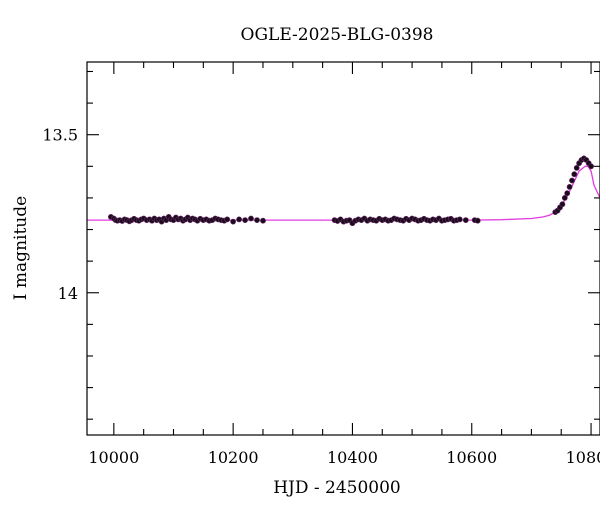  Describe the element at coordinates (113, 457) in the screenshot. I see `x-tick-label: 10000` at that location.